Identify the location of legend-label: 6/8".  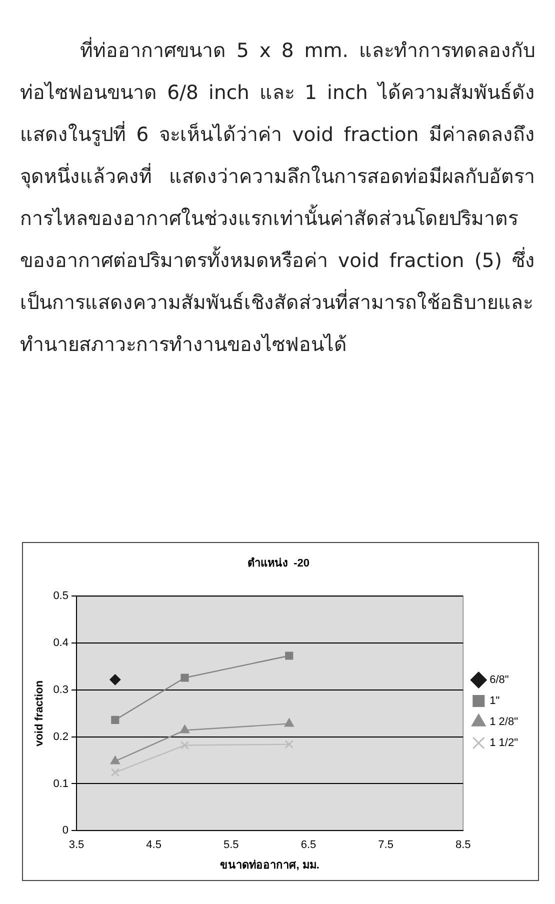
(499, 680).